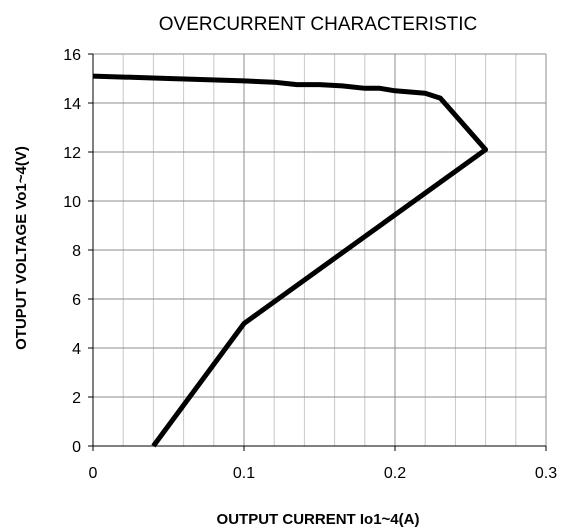 Image resolution: width=566 pixels, height=532 pixels. I want to click on x-tick-label: 0, so click(93, 473).